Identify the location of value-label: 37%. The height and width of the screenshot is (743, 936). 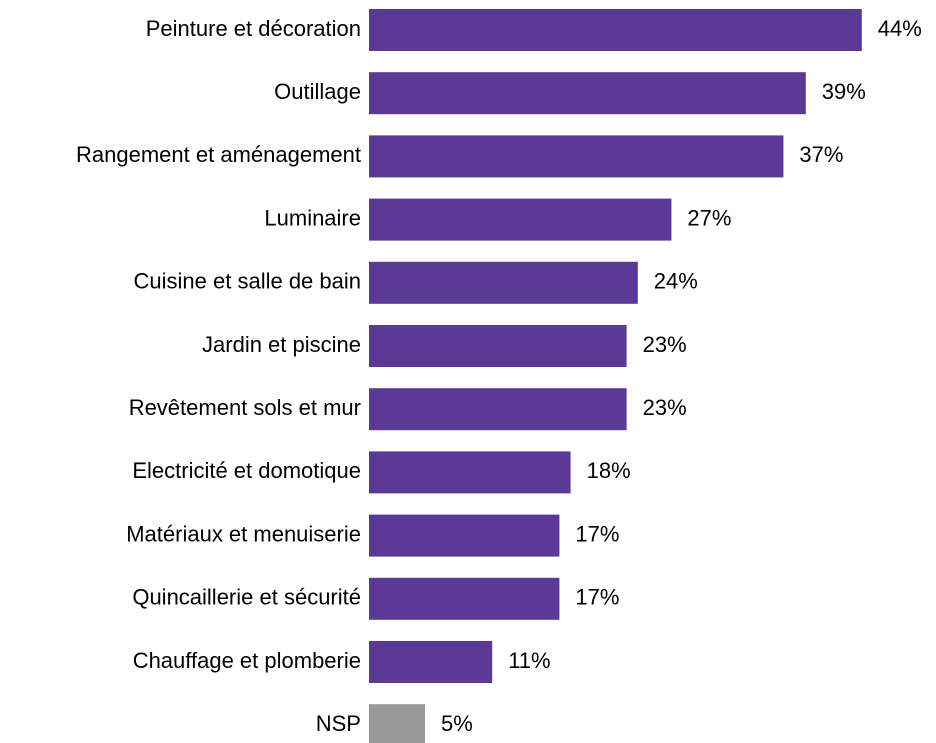
(821, 154).